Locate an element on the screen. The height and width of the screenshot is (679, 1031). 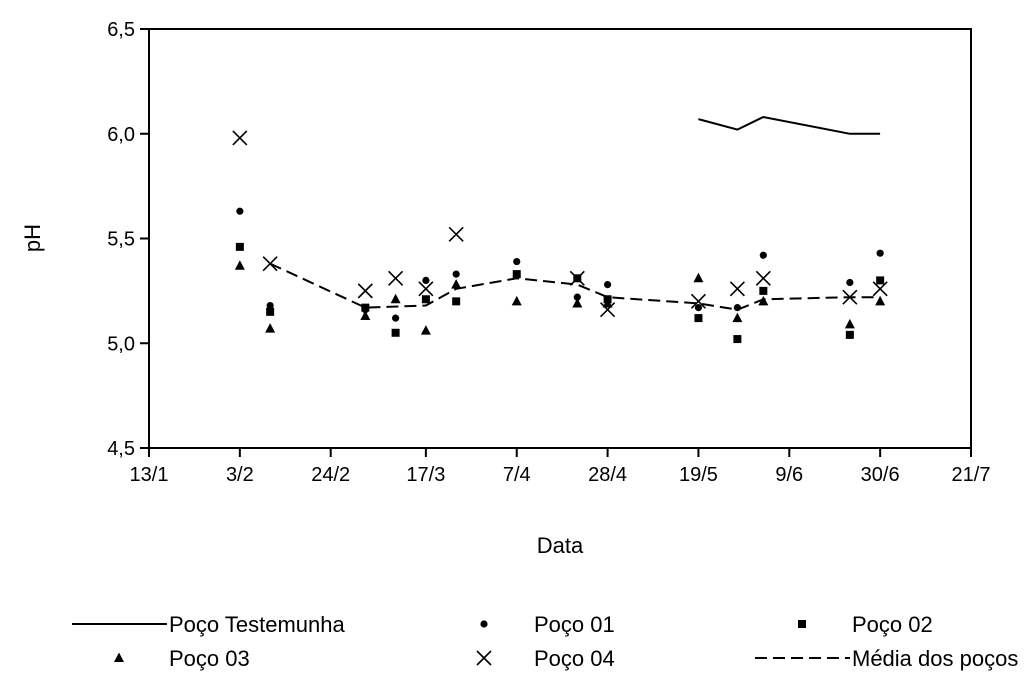
legend-label: Poço 03 is located at coordinates (209, 658).